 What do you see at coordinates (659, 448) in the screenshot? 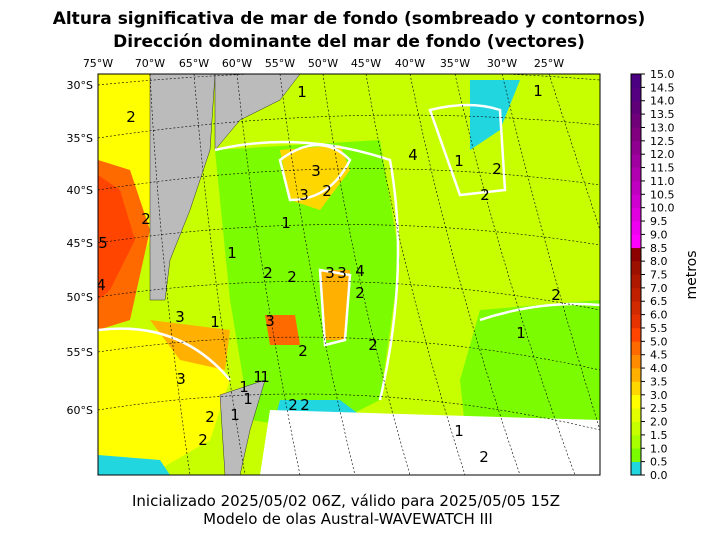
I see `colorbar-tick-label: 1.0` at bounding box center [659, 448].